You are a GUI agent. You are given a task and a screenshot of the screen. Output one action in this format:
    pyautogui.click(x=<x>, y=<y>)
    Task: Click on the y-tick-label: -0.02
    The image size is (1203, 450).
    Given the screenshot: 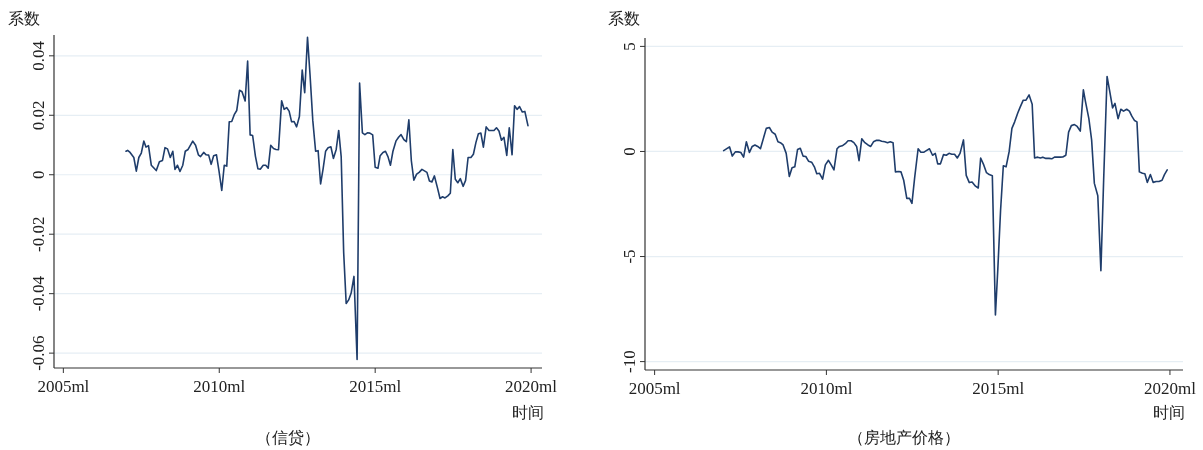 What is the action you would take?
    pyautogui.click(x=38, y=234)
    